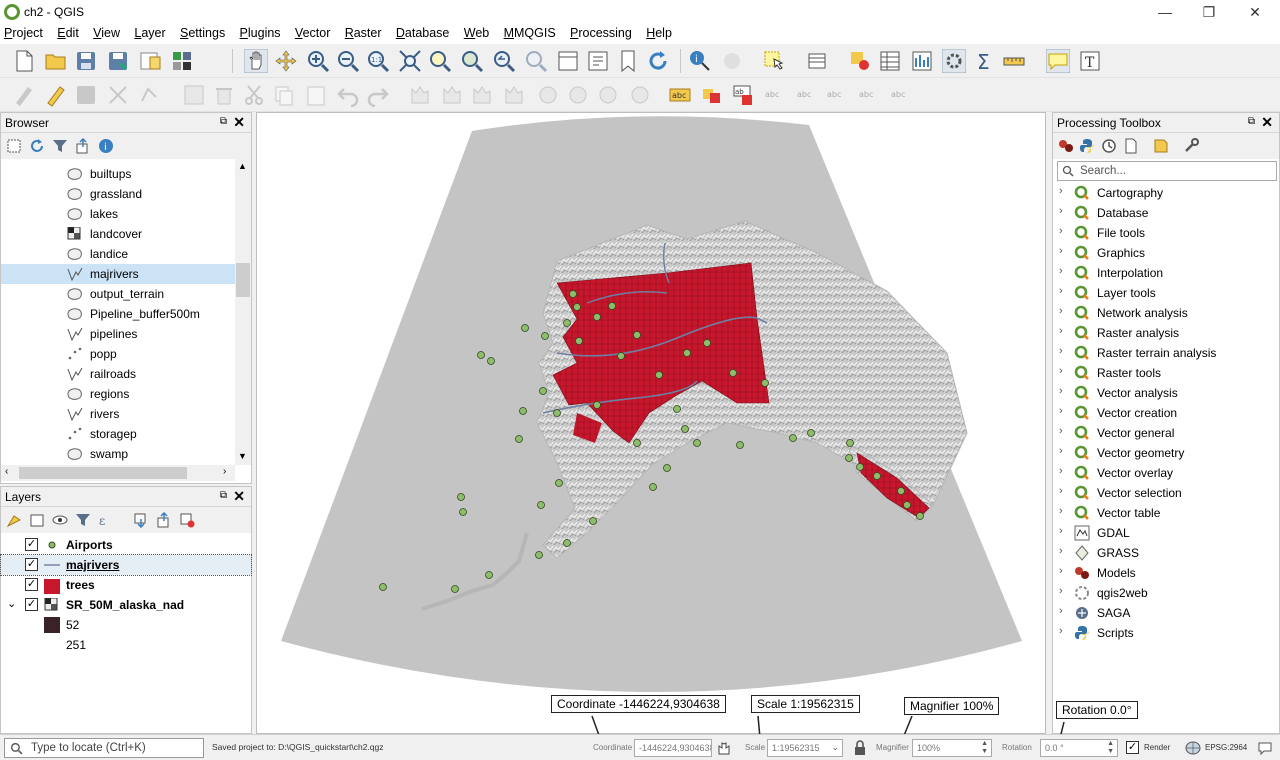 The width and height of the screenshot is (1280, 760). I want to click on menu-settings: Settings, so click(203, 33).